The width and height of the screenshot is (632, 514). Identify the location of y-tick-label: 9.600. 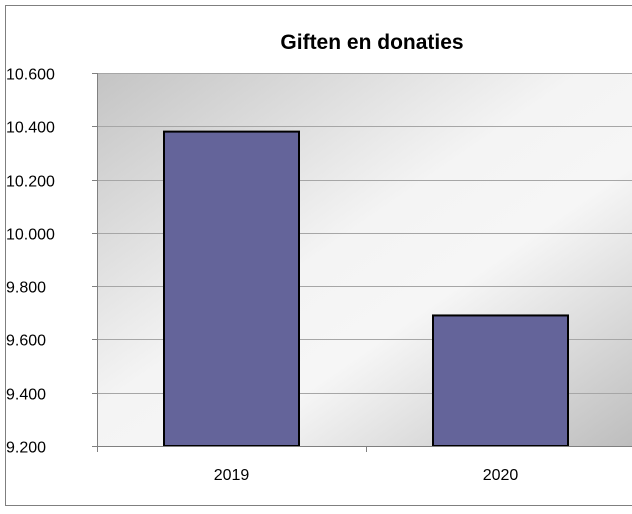
(26, 341).